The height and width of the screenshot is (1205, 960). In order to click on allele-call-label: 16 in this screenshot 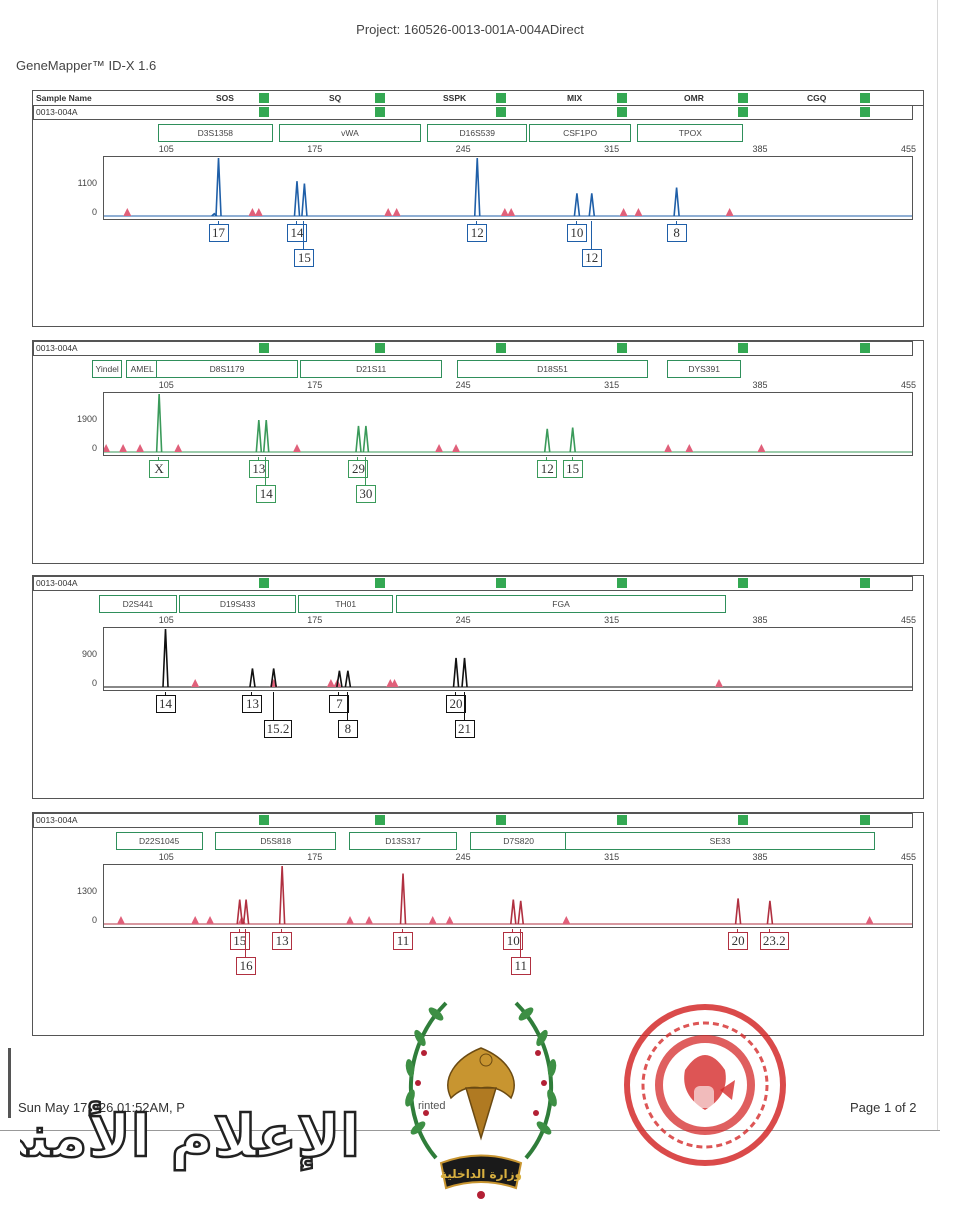, I will do `click(246, 966)`.